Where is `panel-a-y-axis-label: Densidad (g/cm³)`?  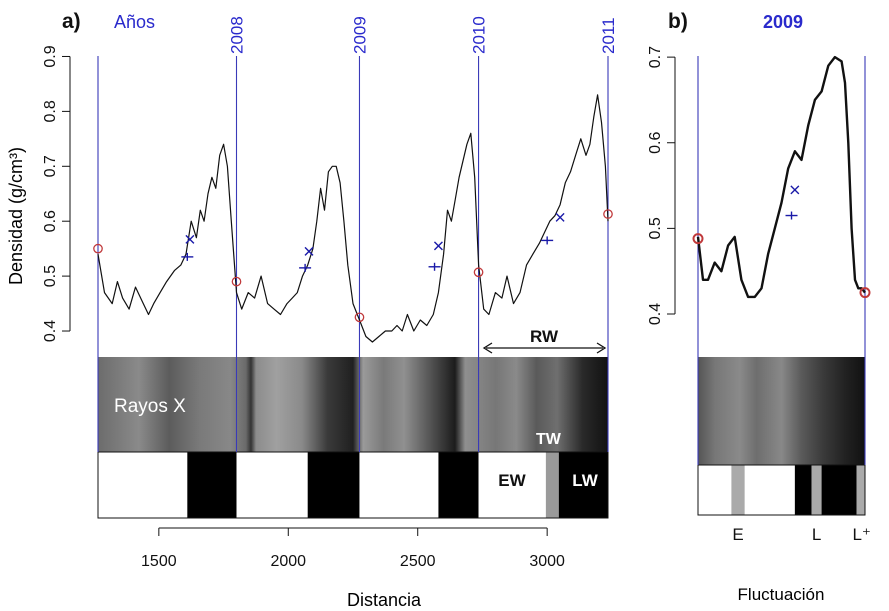 panel-a-y-axis-label: Densidad (g/cm³) is located at coordinates (16, 216).